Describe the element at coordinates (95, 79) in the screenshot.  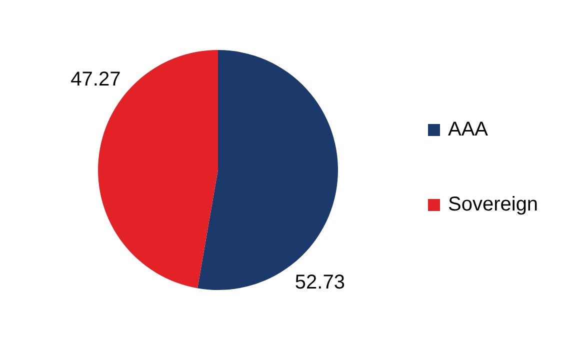
I see `data-label: 47.27` at that location.